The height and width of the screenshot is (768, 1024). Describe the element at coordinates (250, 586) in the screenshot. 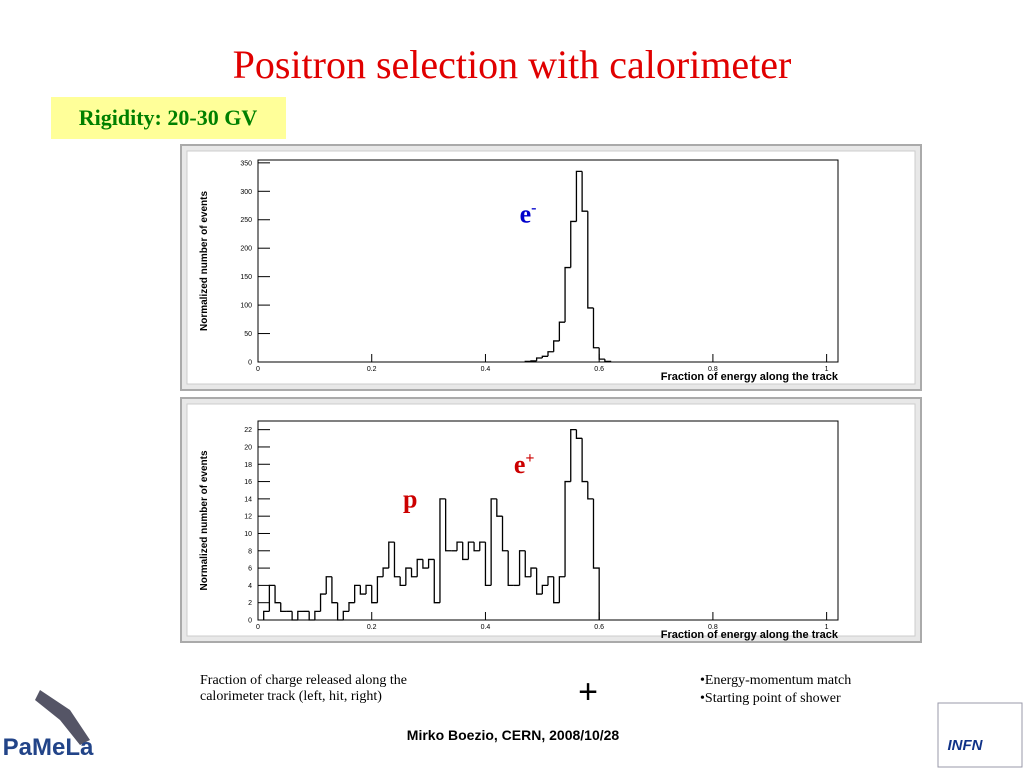

I see `y-tick-label: 4` at that location.